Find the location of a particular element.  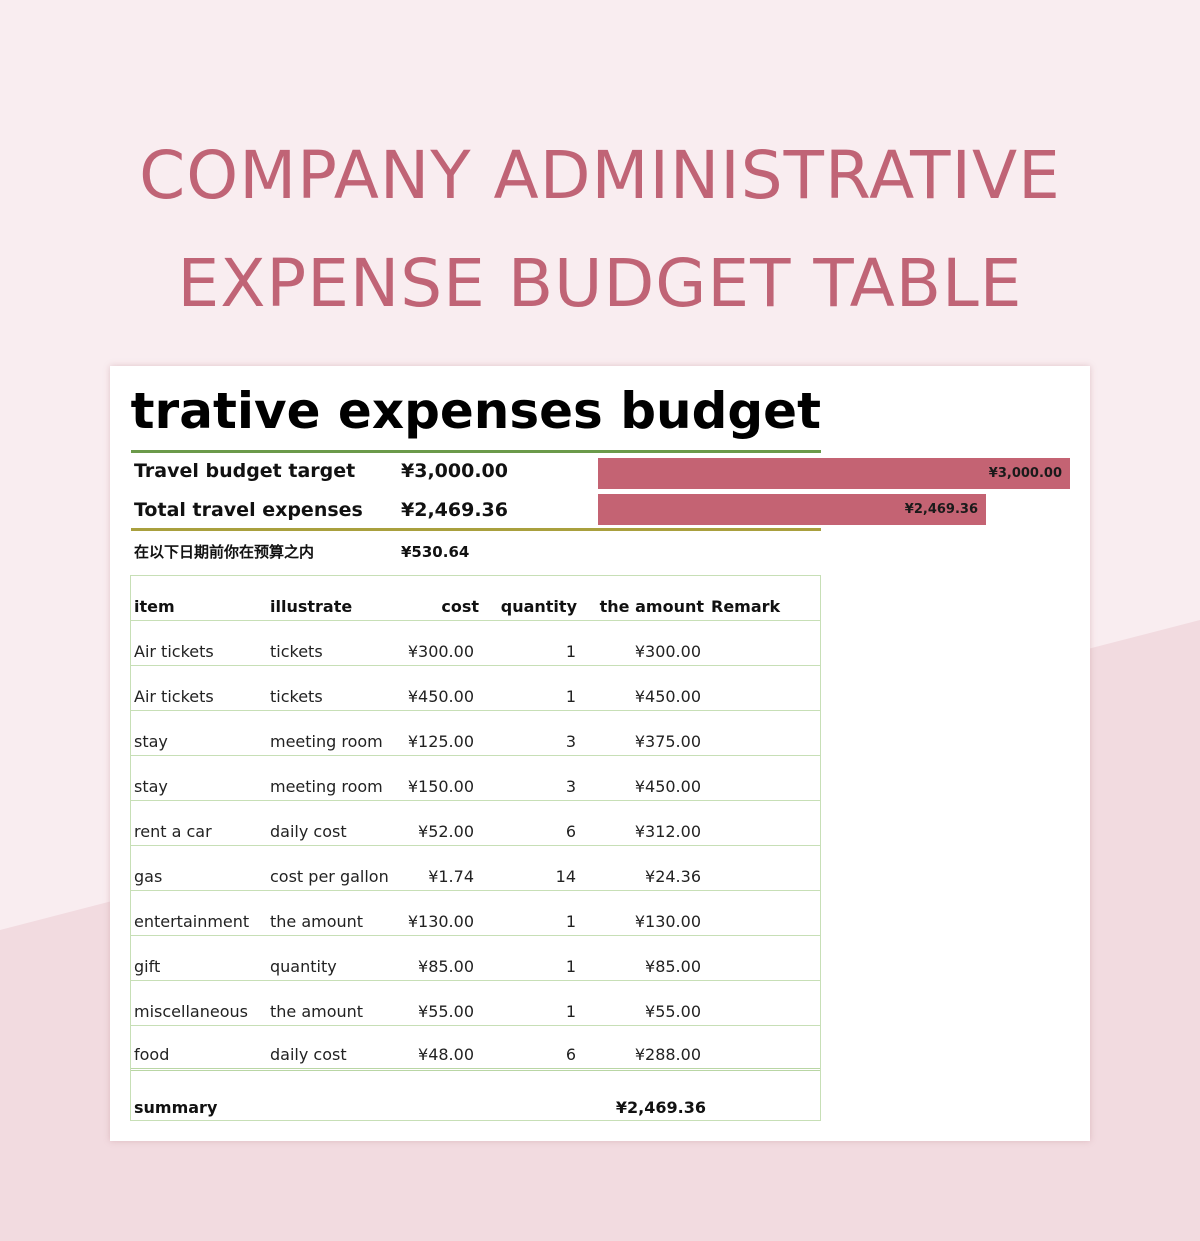

row-amount: ¥300.00 is located at coordinates (667, 651).